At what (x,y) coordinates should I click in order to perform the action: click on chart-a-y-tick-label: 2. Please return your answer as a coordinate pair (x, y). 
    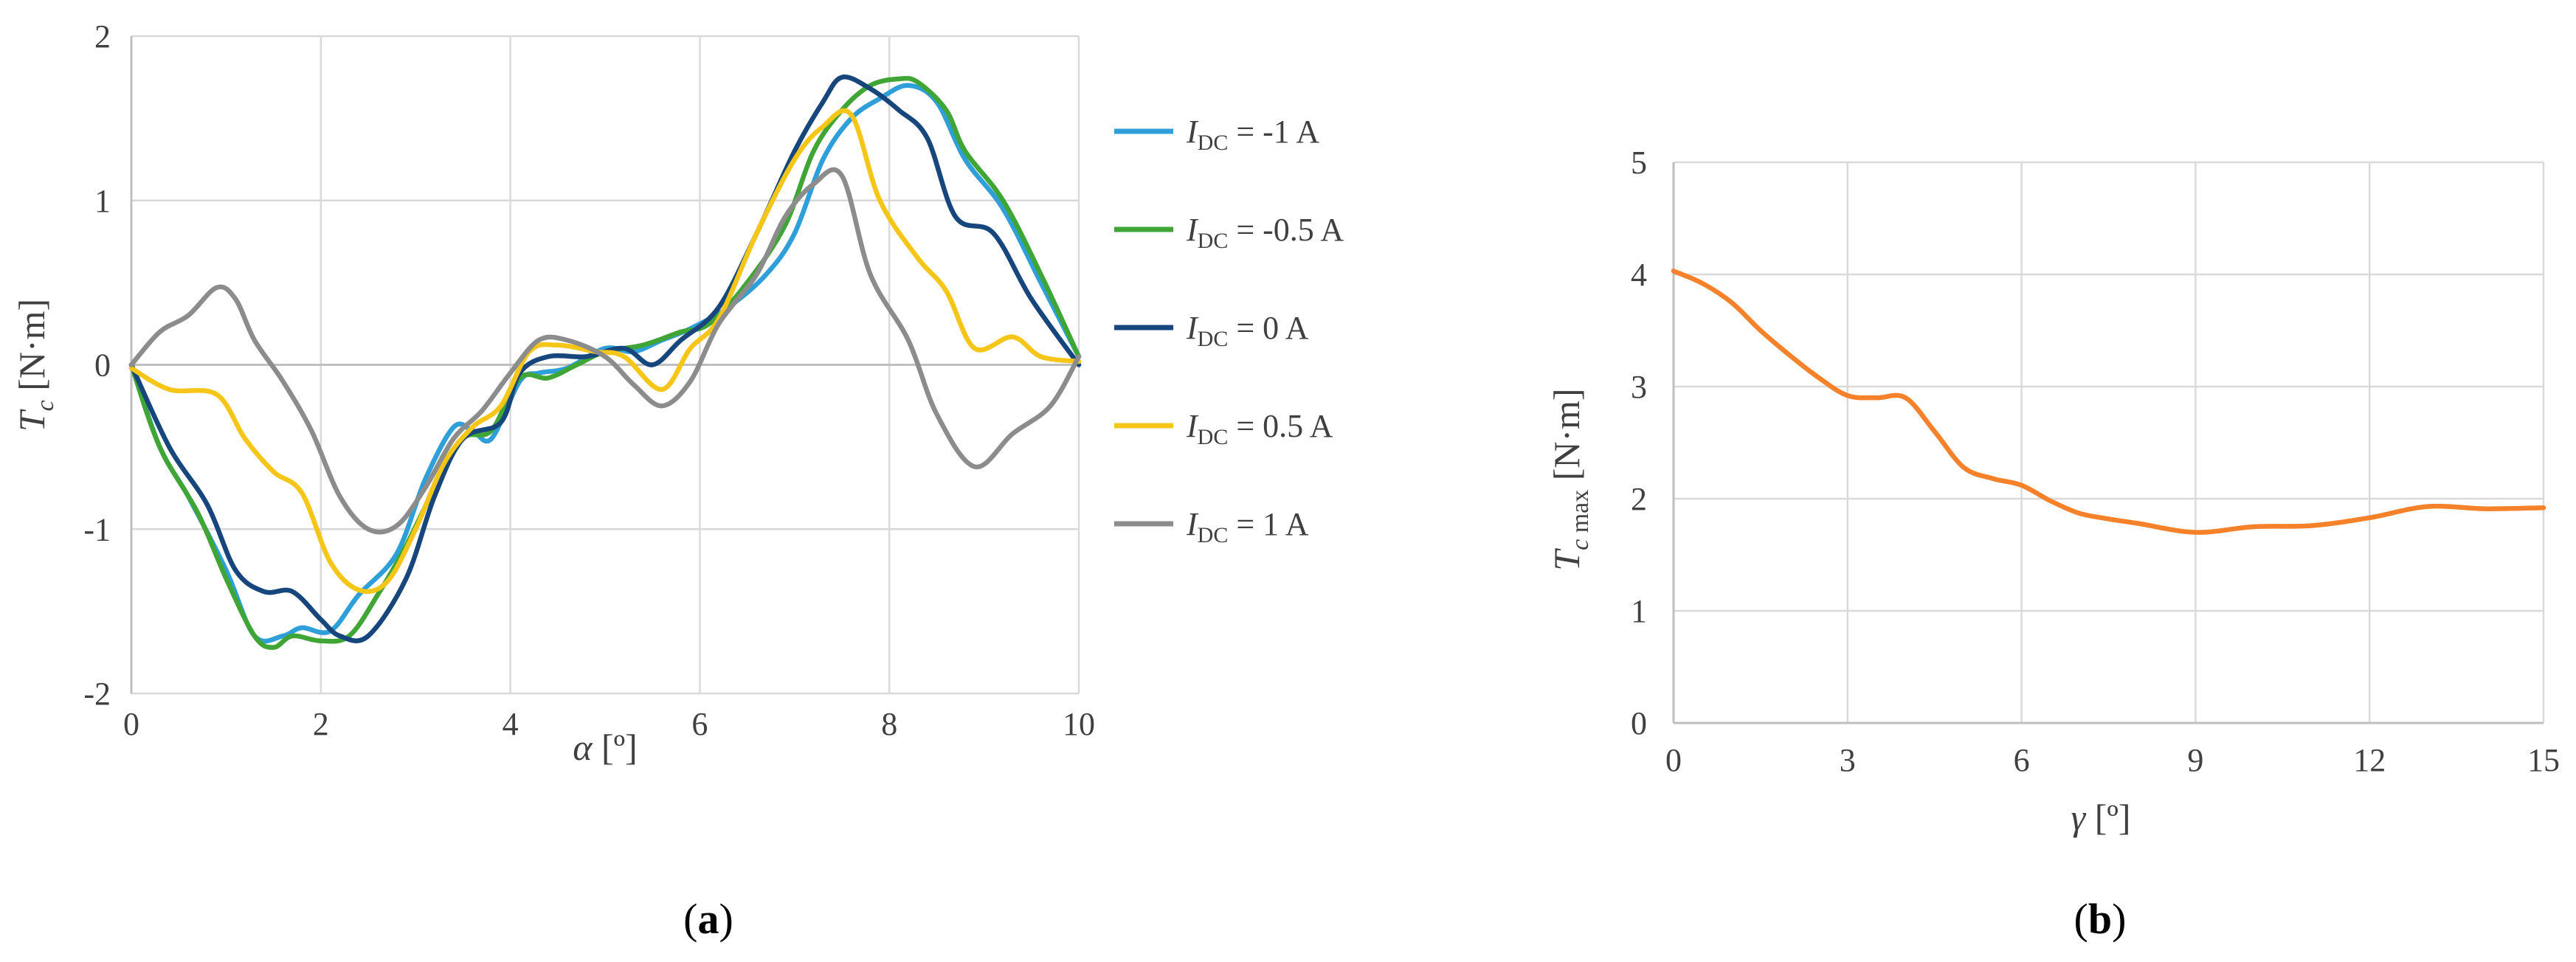
    Looking at the image, I should click on (103, 36).